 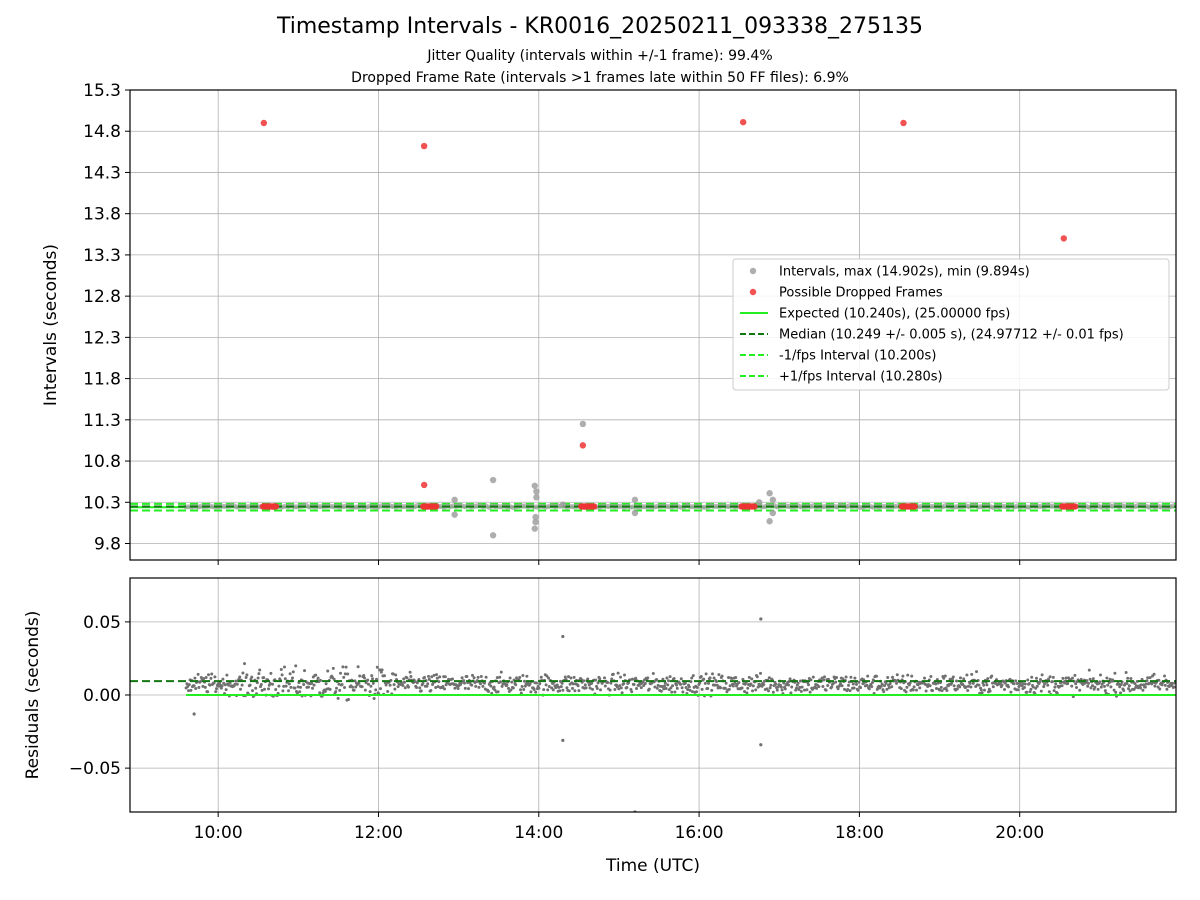 What do you see at coordinates (583, 445) in the screenshot?
I see `dropped-frame-point` at bounding box center [583, 445].